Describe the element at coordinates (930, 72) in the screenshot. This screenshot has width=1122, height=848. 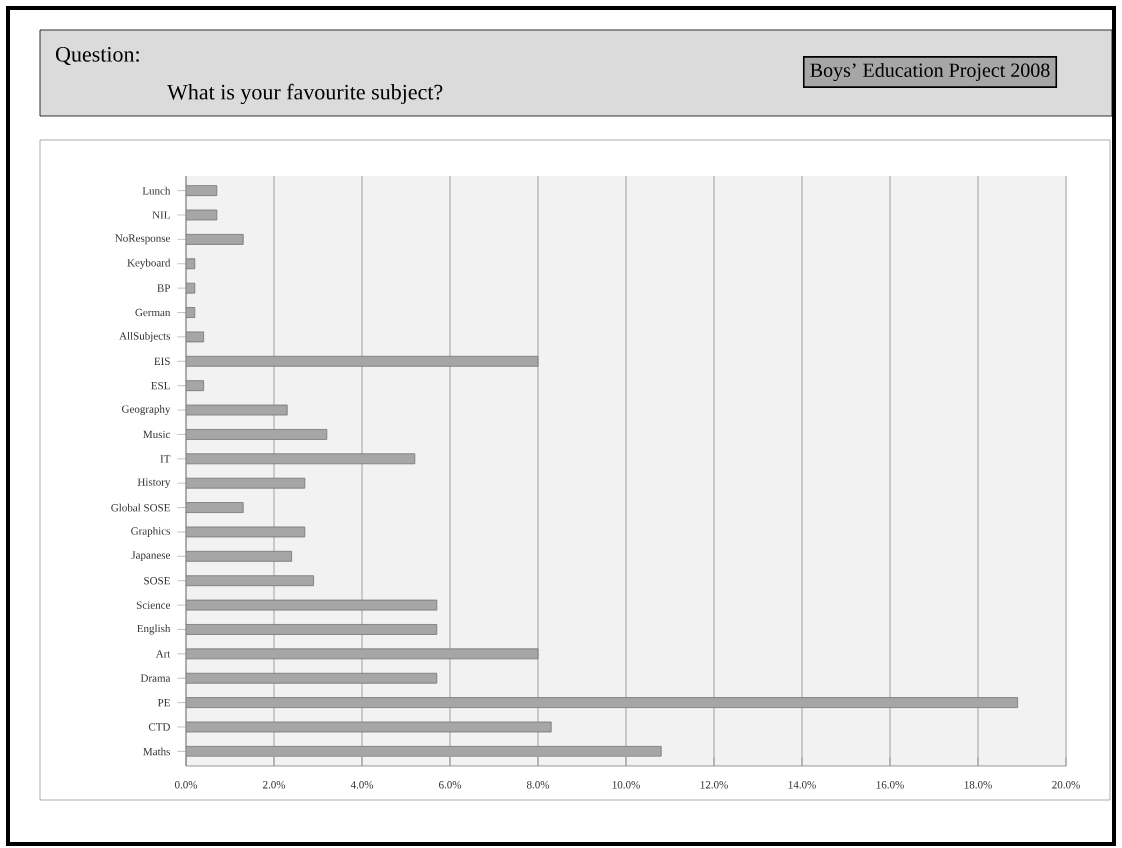
I see `text: Boys’ Education Project 2008` at that location.